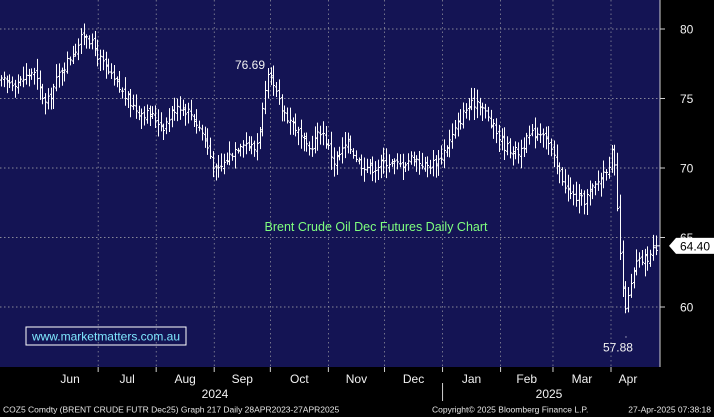  What do you see at coordinates (510, 410) in the screenshot?
I see `footer-center: Copyright© 2025 Bloomberg Finance L.P.` at bounding box center [510, 410].